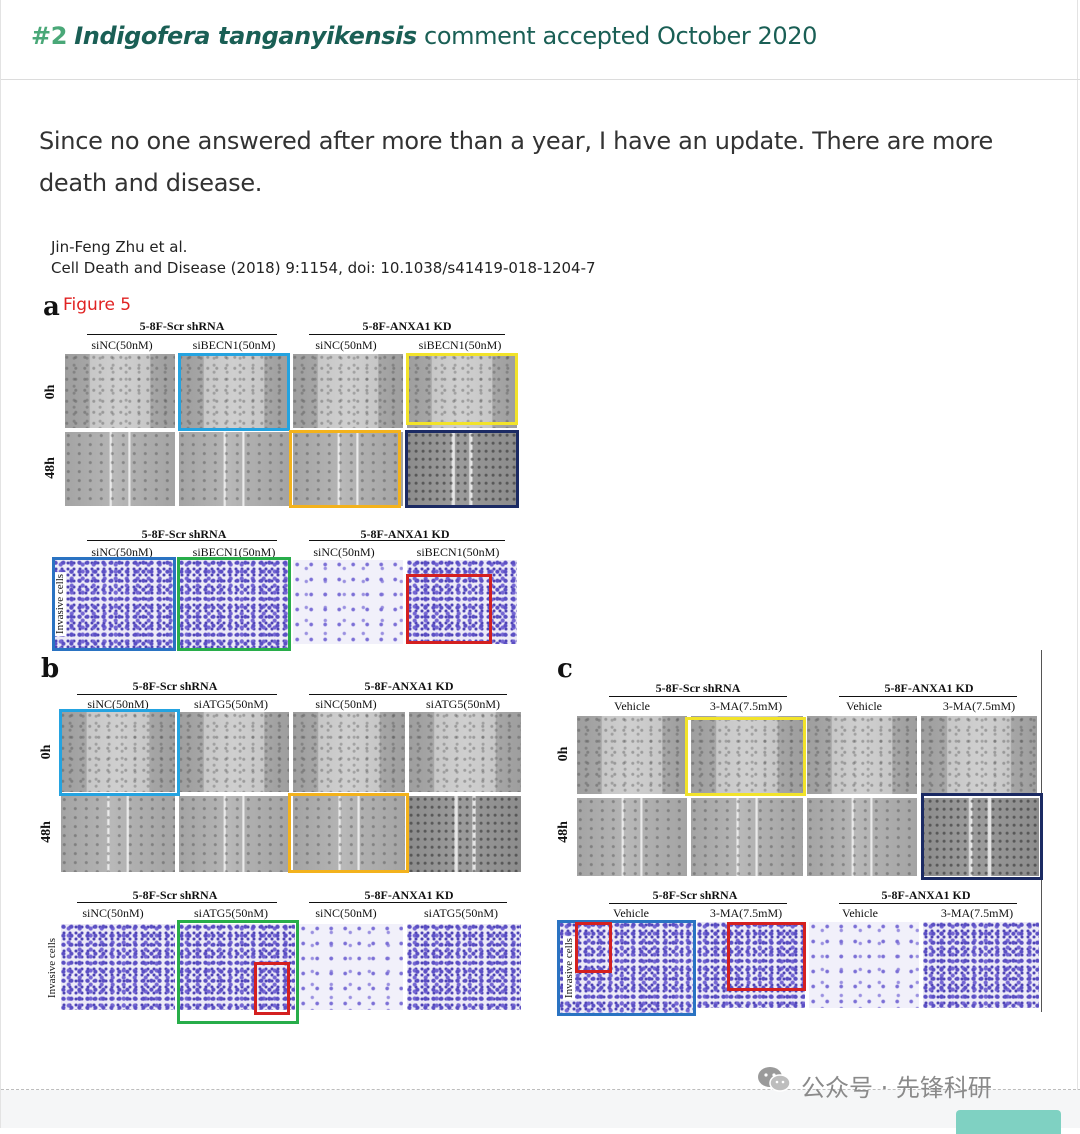 Image resolution: width=1080 pixels, height=1134 pixels. What do you see at coordinates (52, 968) in the screenshot?
I see `row-label: Invasive cells` at bounding box center [52, 968].